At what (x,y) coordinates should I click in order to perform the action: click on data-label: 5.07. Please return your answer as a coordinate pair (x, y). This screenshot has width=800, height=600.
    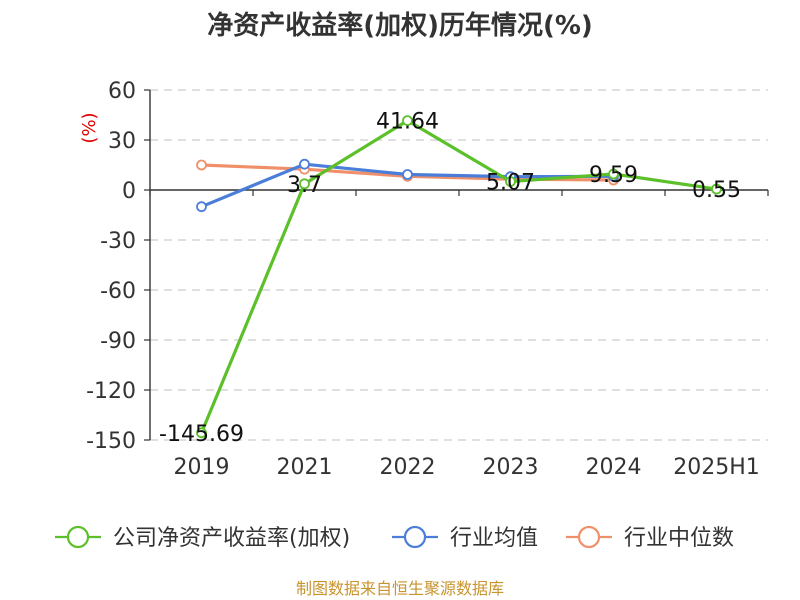
    Looking at the image, I should click on (510, 183).